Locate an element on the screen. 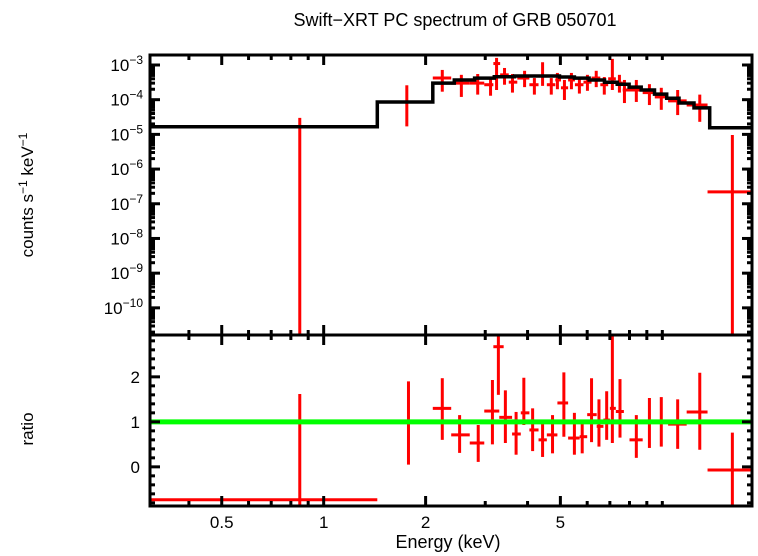 This screenshot has height=556, width=758. y-tick-label: 0 is located at coordinates (135, 467).